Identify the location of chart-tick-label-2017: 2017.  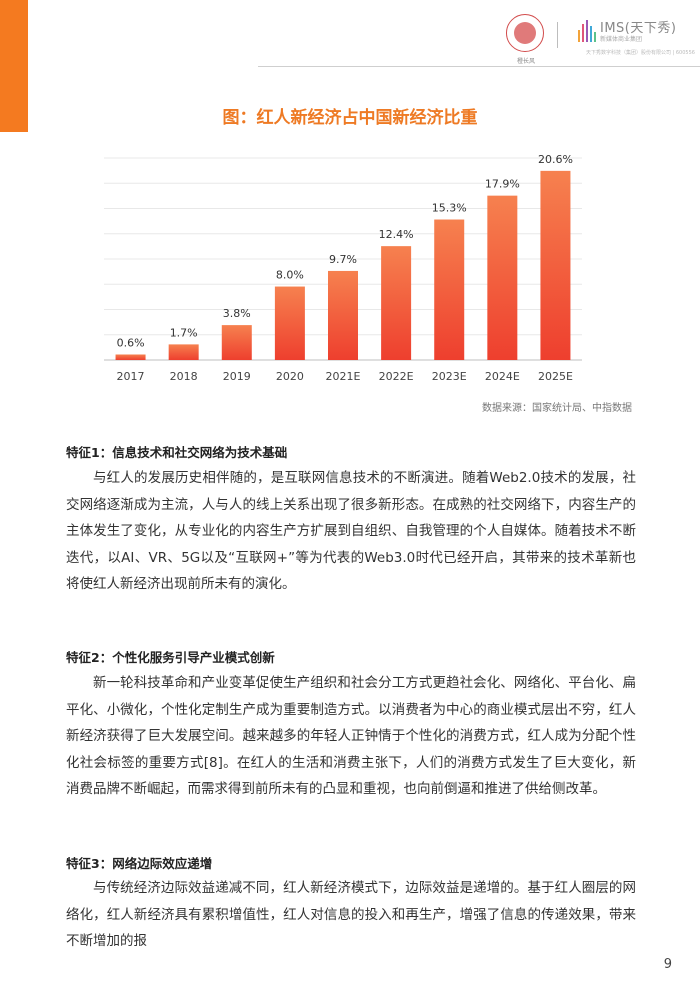
(131, 376).